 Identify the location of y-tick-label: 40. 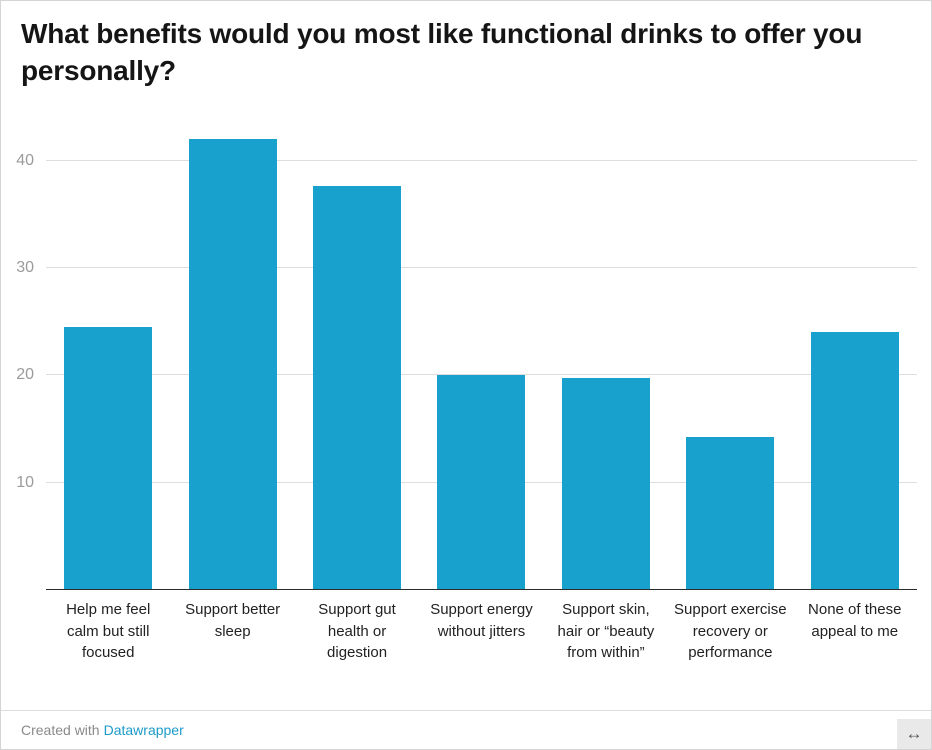
(25, 160).